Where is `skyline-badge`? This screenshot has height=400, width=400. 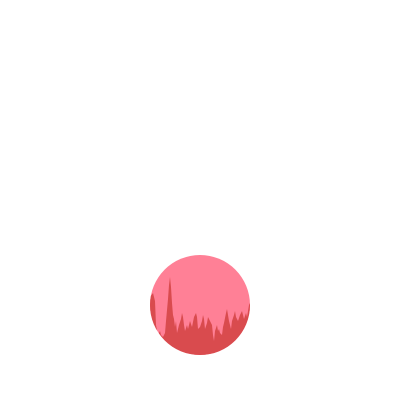
skyline-badge is located at coordinates (200, 305).